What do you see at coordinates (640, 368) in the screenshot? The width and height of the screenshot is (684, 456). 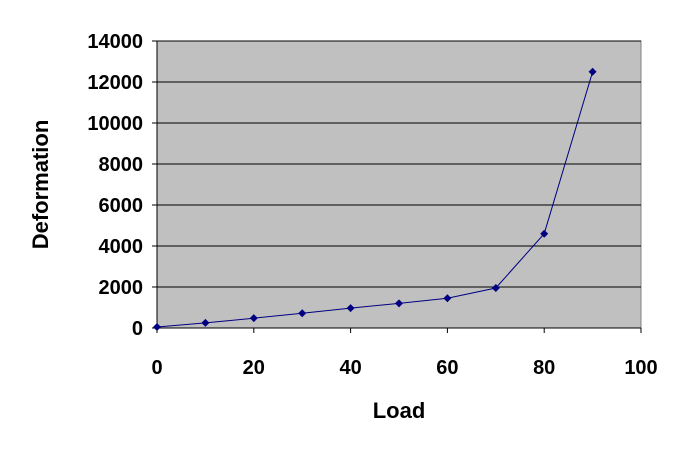 I see `x-tick-label: 100` at bounding box center [640, 368].